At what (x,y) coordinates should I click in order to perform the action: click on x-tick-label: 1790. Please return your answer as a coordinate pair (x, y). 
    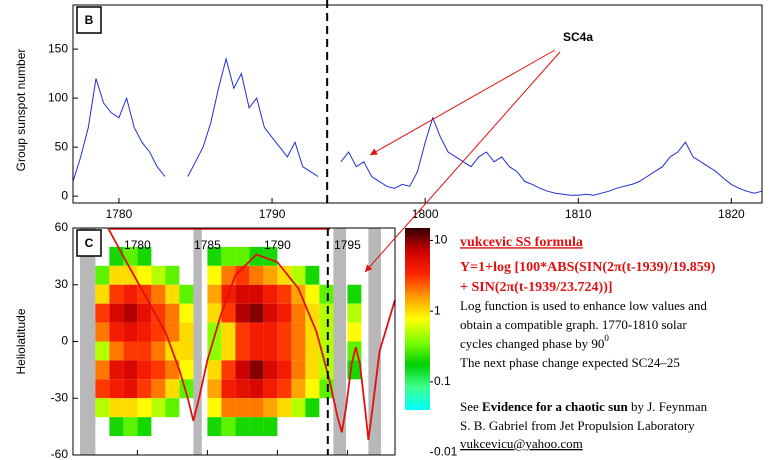
    Looking at the image, I should click on (277, 245).